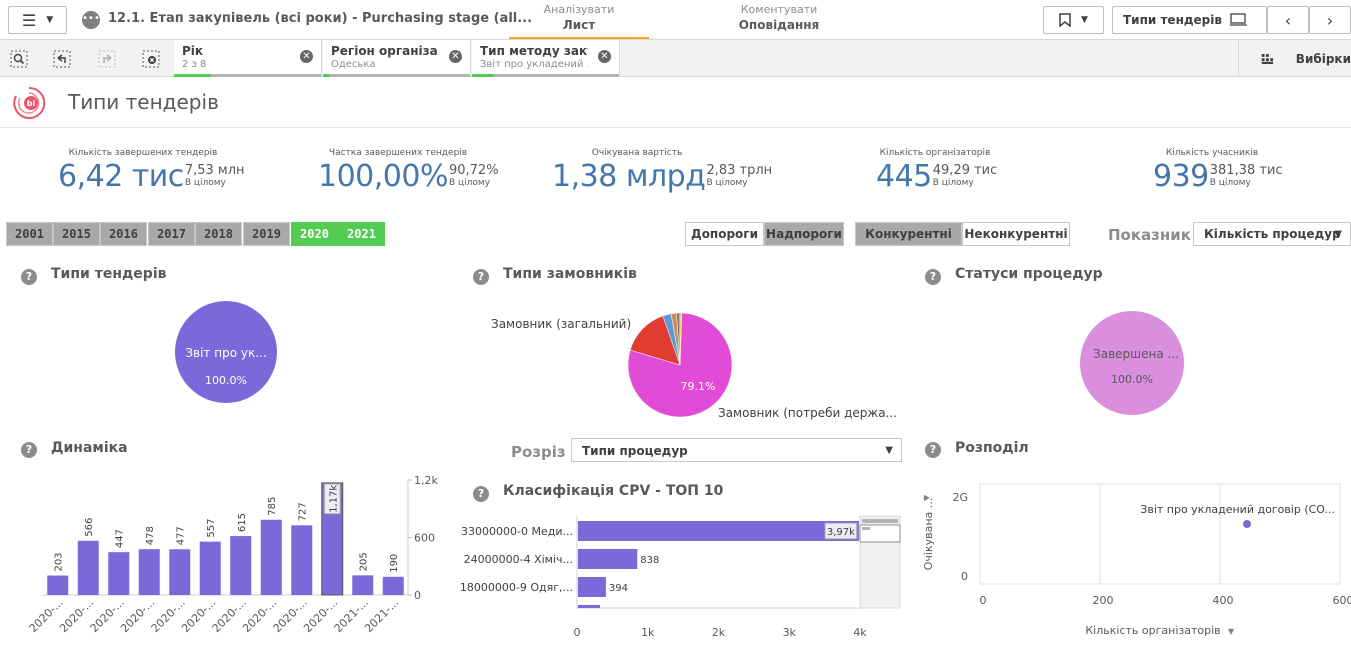 The image size is (1351, 648). Describe the element at coordinates (1065, 20) in the screenshot. I see `bookmark-icon` at that location.